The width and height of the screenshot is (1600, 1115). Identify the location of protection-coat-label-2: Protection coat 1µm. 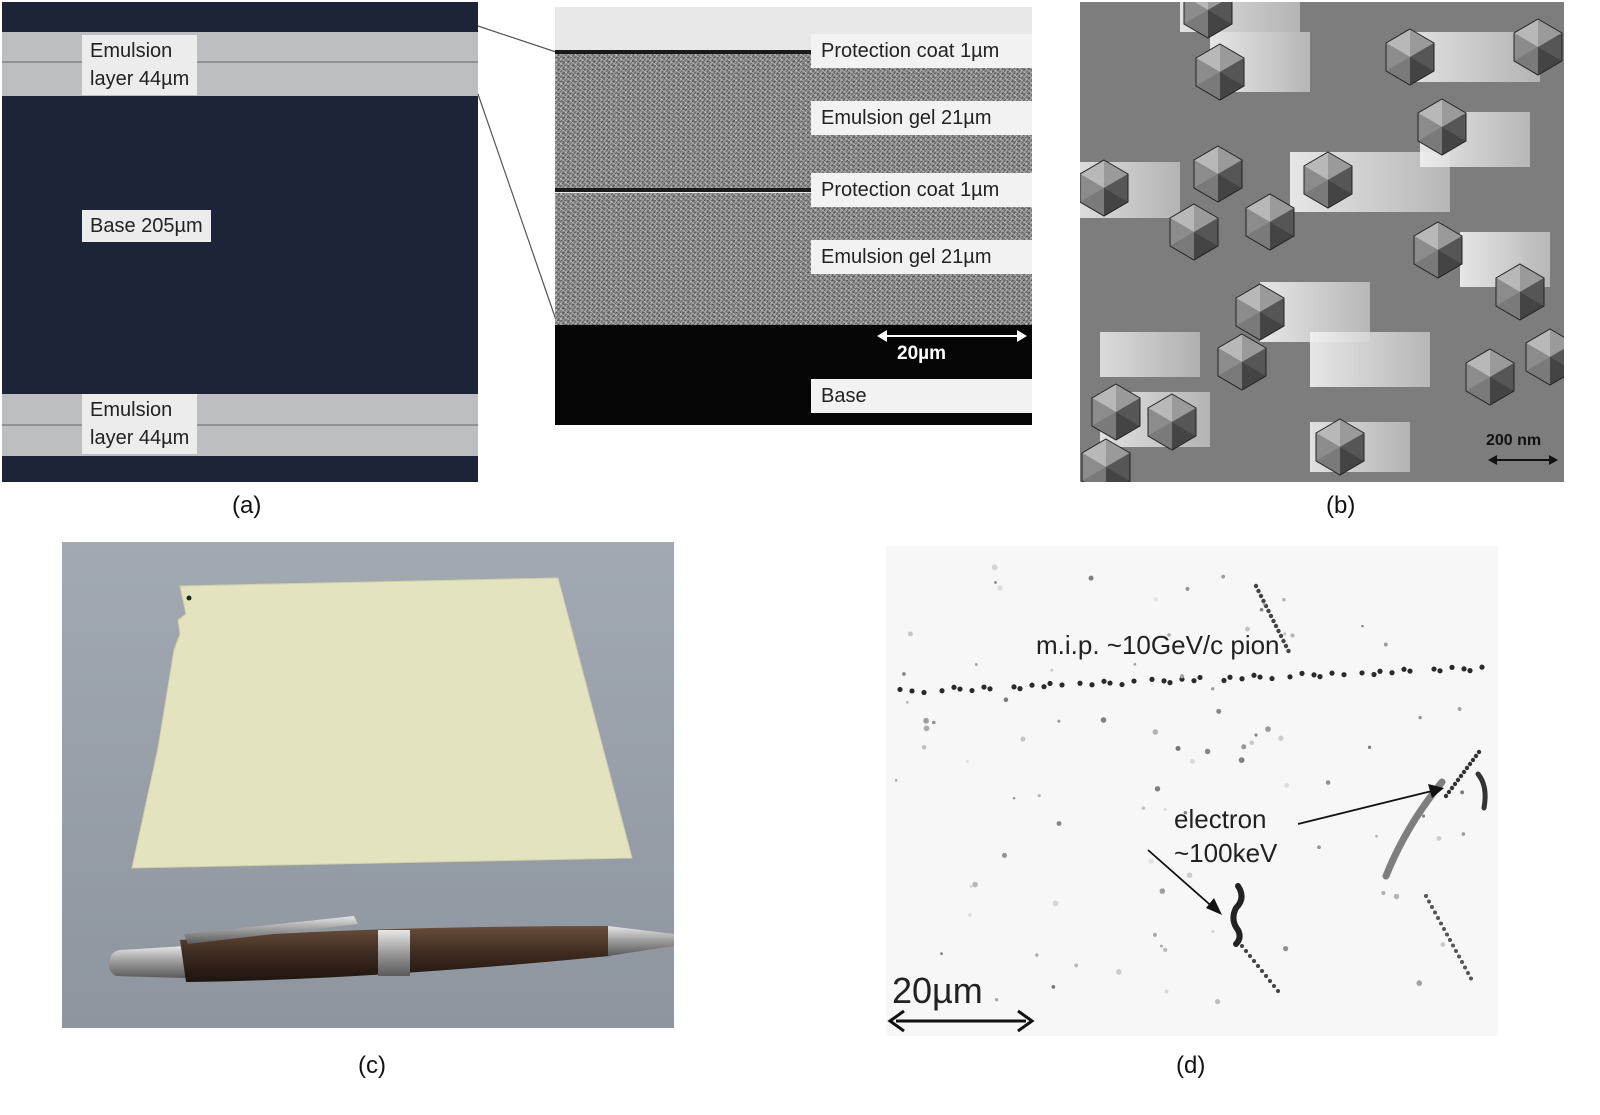
(921, 190).